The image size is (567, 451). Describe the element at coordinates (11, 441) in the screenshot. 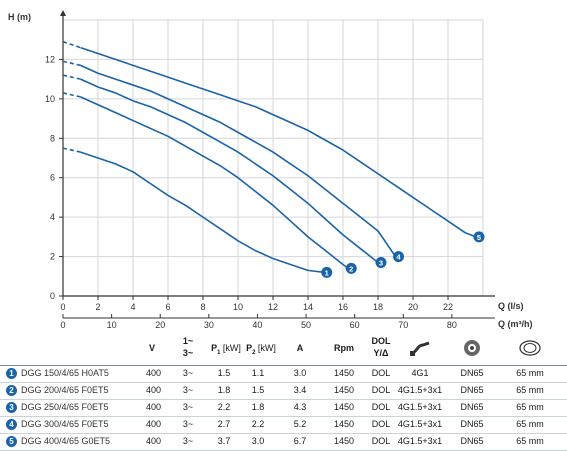

I see `row-number-badge: 5` at that location.